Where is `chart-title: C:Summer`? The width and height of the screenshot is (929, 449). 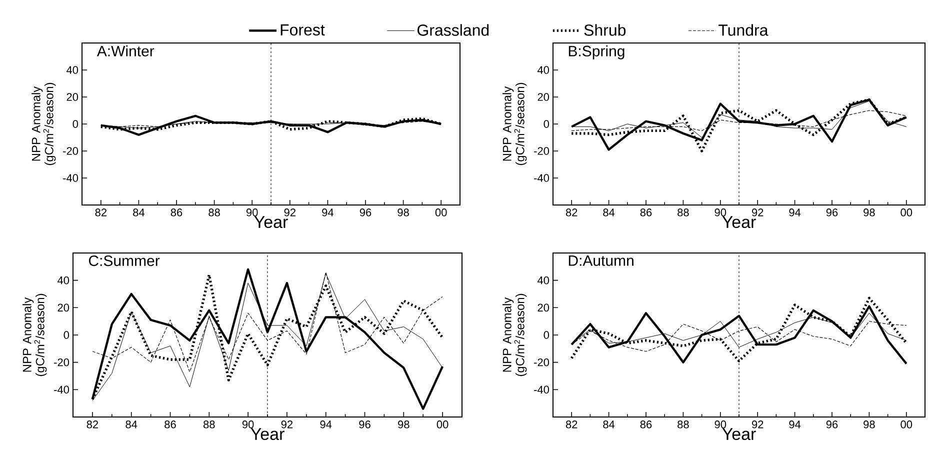 chart-title: C:Summer is located at coordinates (124, 260).